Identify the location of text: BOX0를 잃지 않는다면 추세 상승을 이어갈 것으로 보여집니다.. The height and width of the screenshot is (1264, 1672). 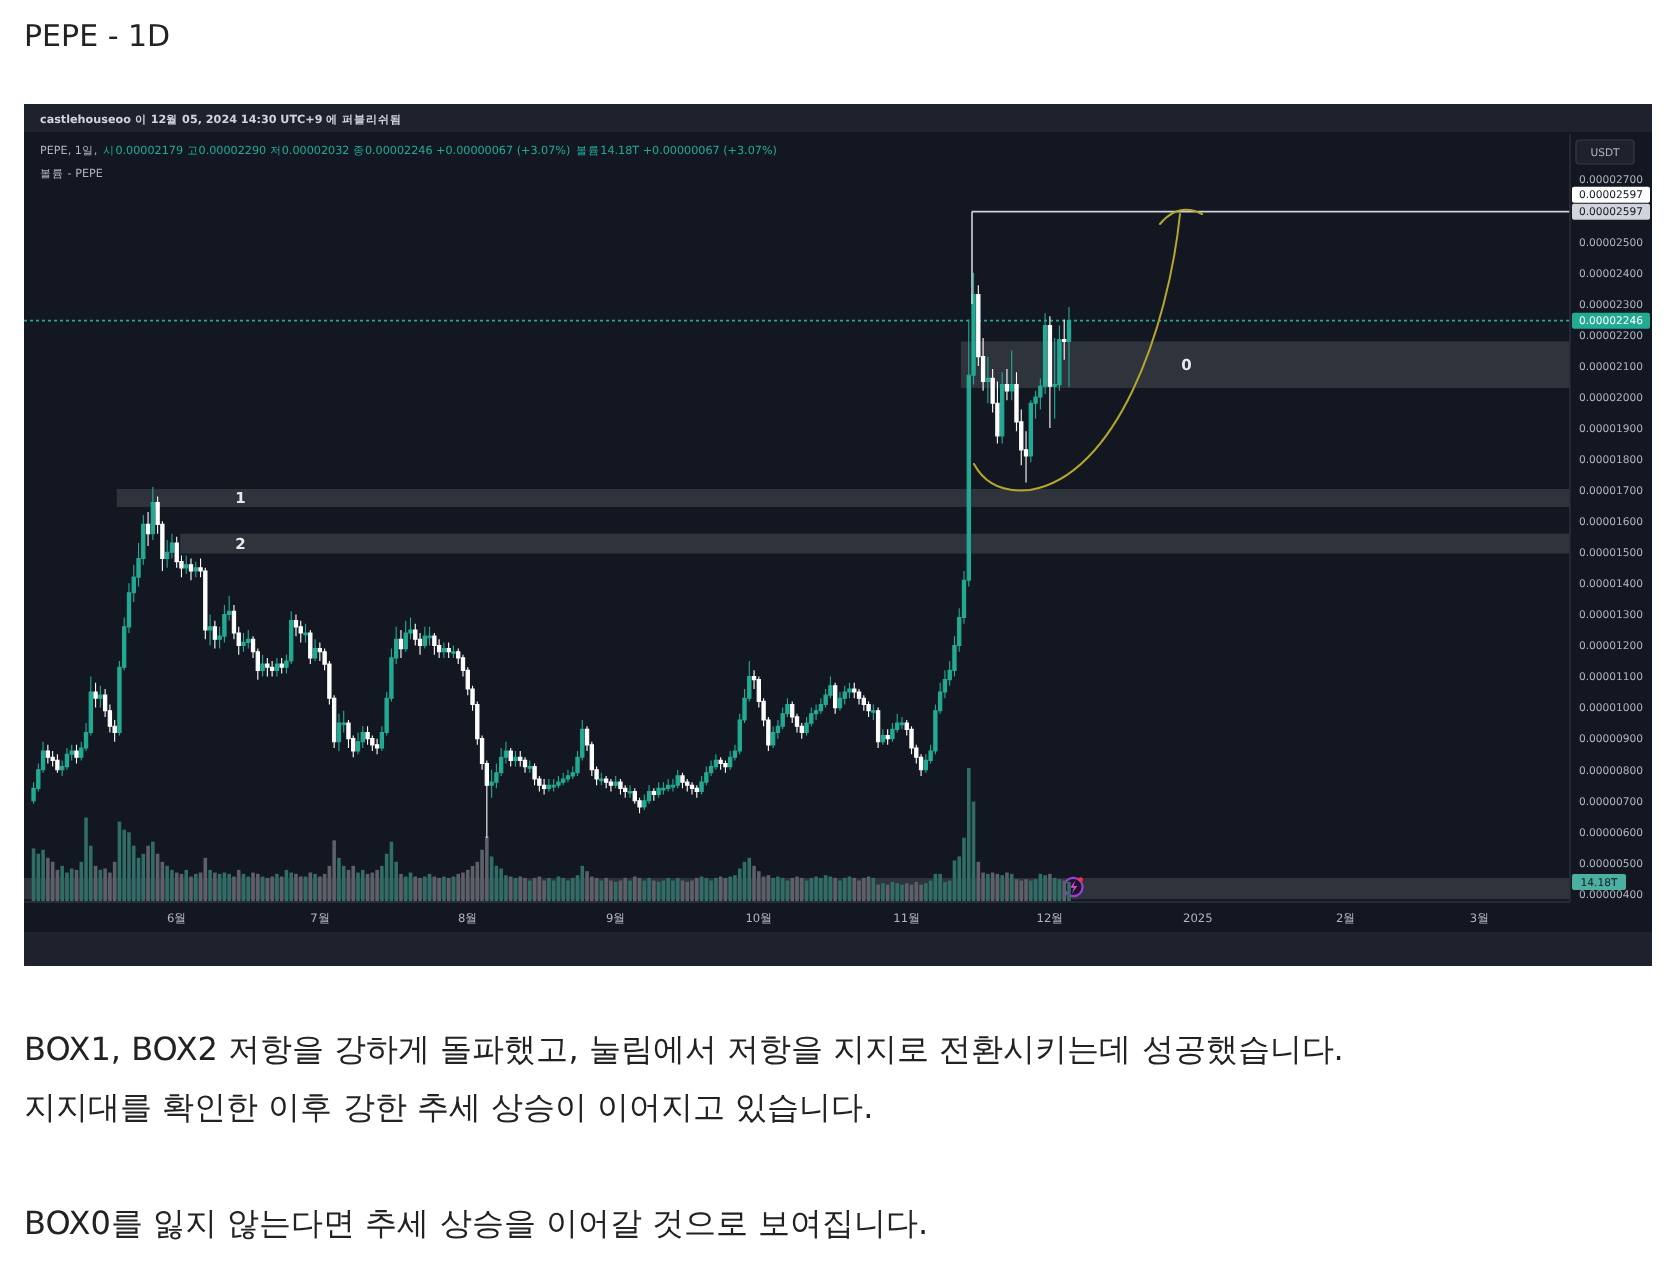
(476, 1223).